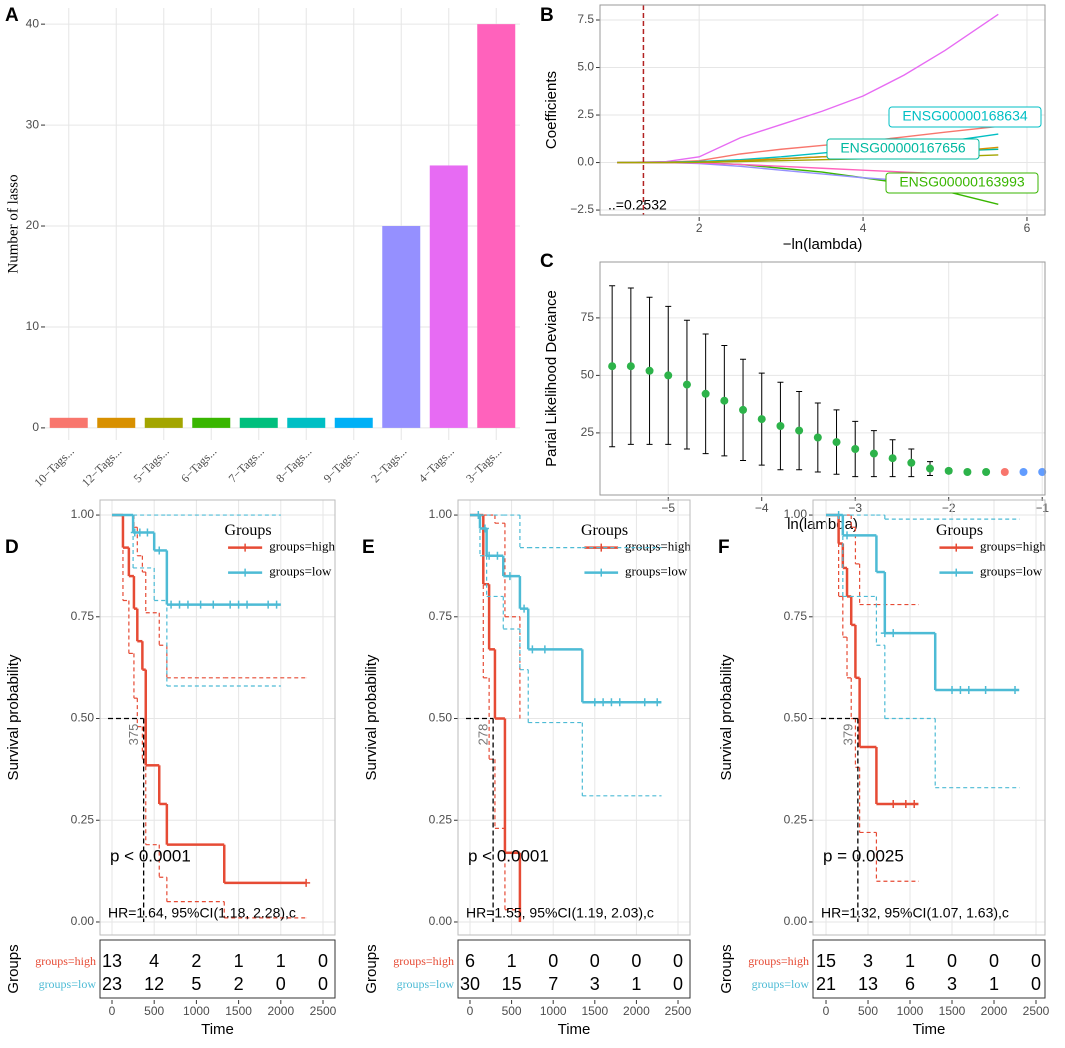  What do you see at coordinates (1011, 571) in the screenshot?
I see `legend-label: groups=low` at bounding box center [1011, 571].